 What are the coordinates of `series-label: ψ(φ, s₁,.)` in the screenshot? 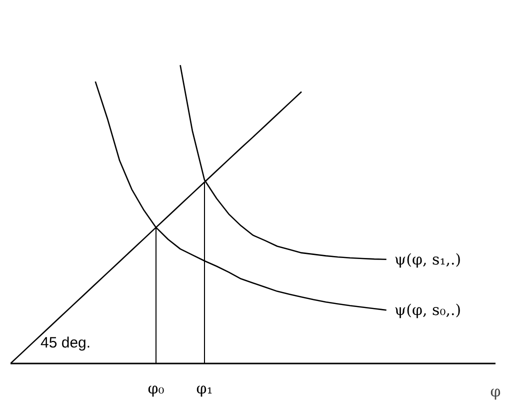 It's located at (428, 259).